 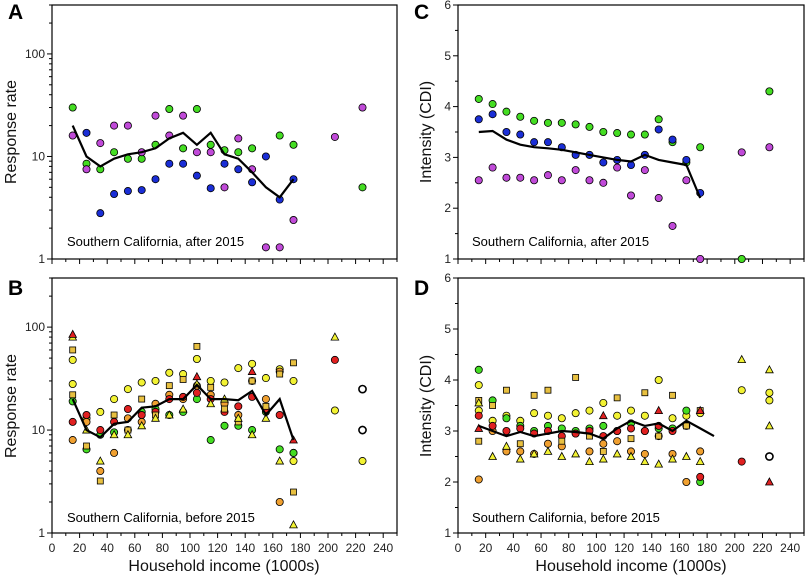 What do you see at coordinates (15, 288) in the screenshot?
I see `panel-label-b: B` at bounding box center [15, 288].